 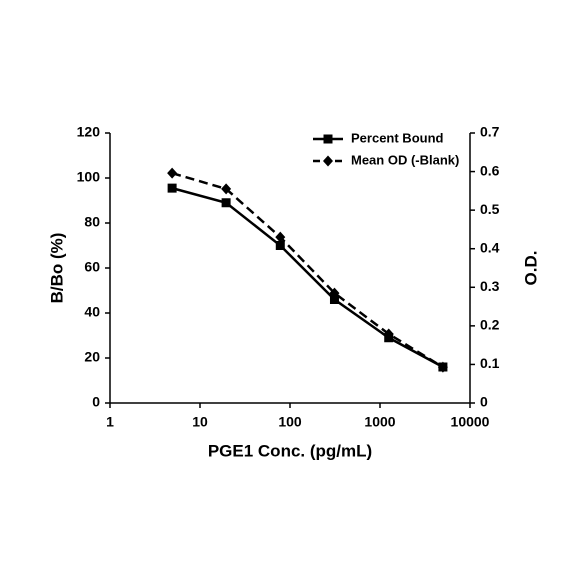 What do you see at coordinates (290, 422) in the screenshot?
I see `x-tick-label: 100` at bounding box center [290, 422].